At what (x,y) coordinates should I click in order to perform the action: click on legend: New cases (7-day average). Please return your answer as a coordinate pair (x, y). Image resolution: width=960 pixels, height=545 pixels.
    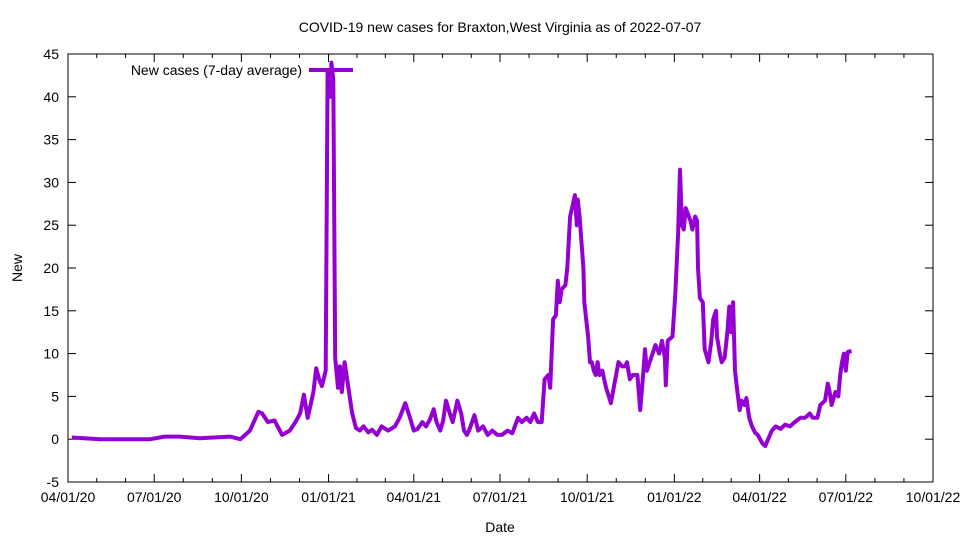
    Looking at the image, I should click on (242, 70).